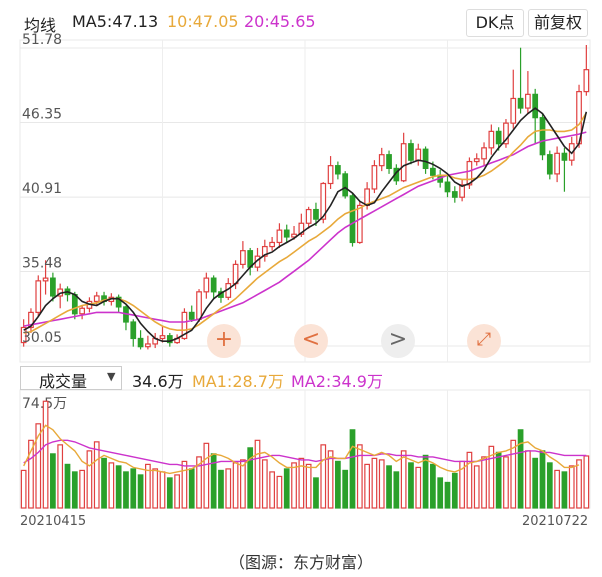  What do you see at coordinates (398, 341) in the screenshot?
I see `next-button: >` at bounding box center [398, 341].